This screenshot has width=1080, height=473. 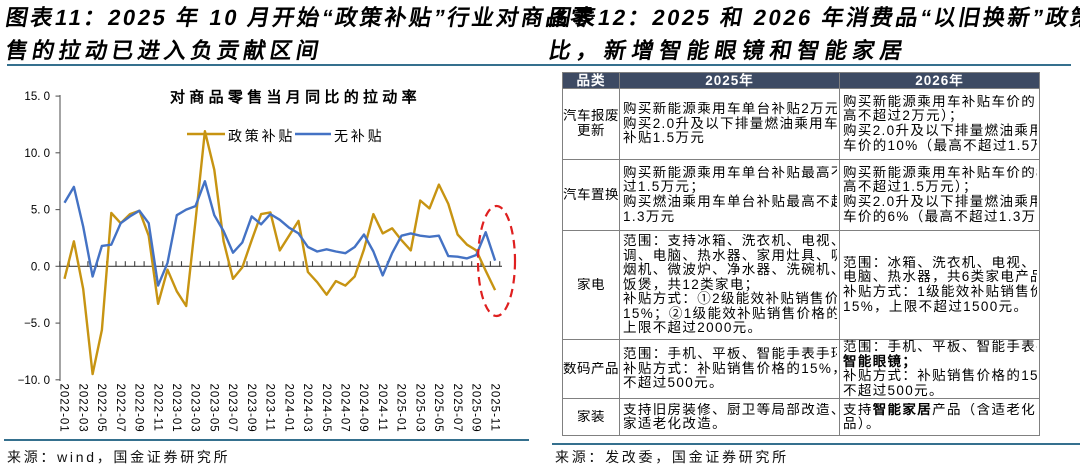 I want to click on svg-text: 2022-09, so click(x=139, y=408).